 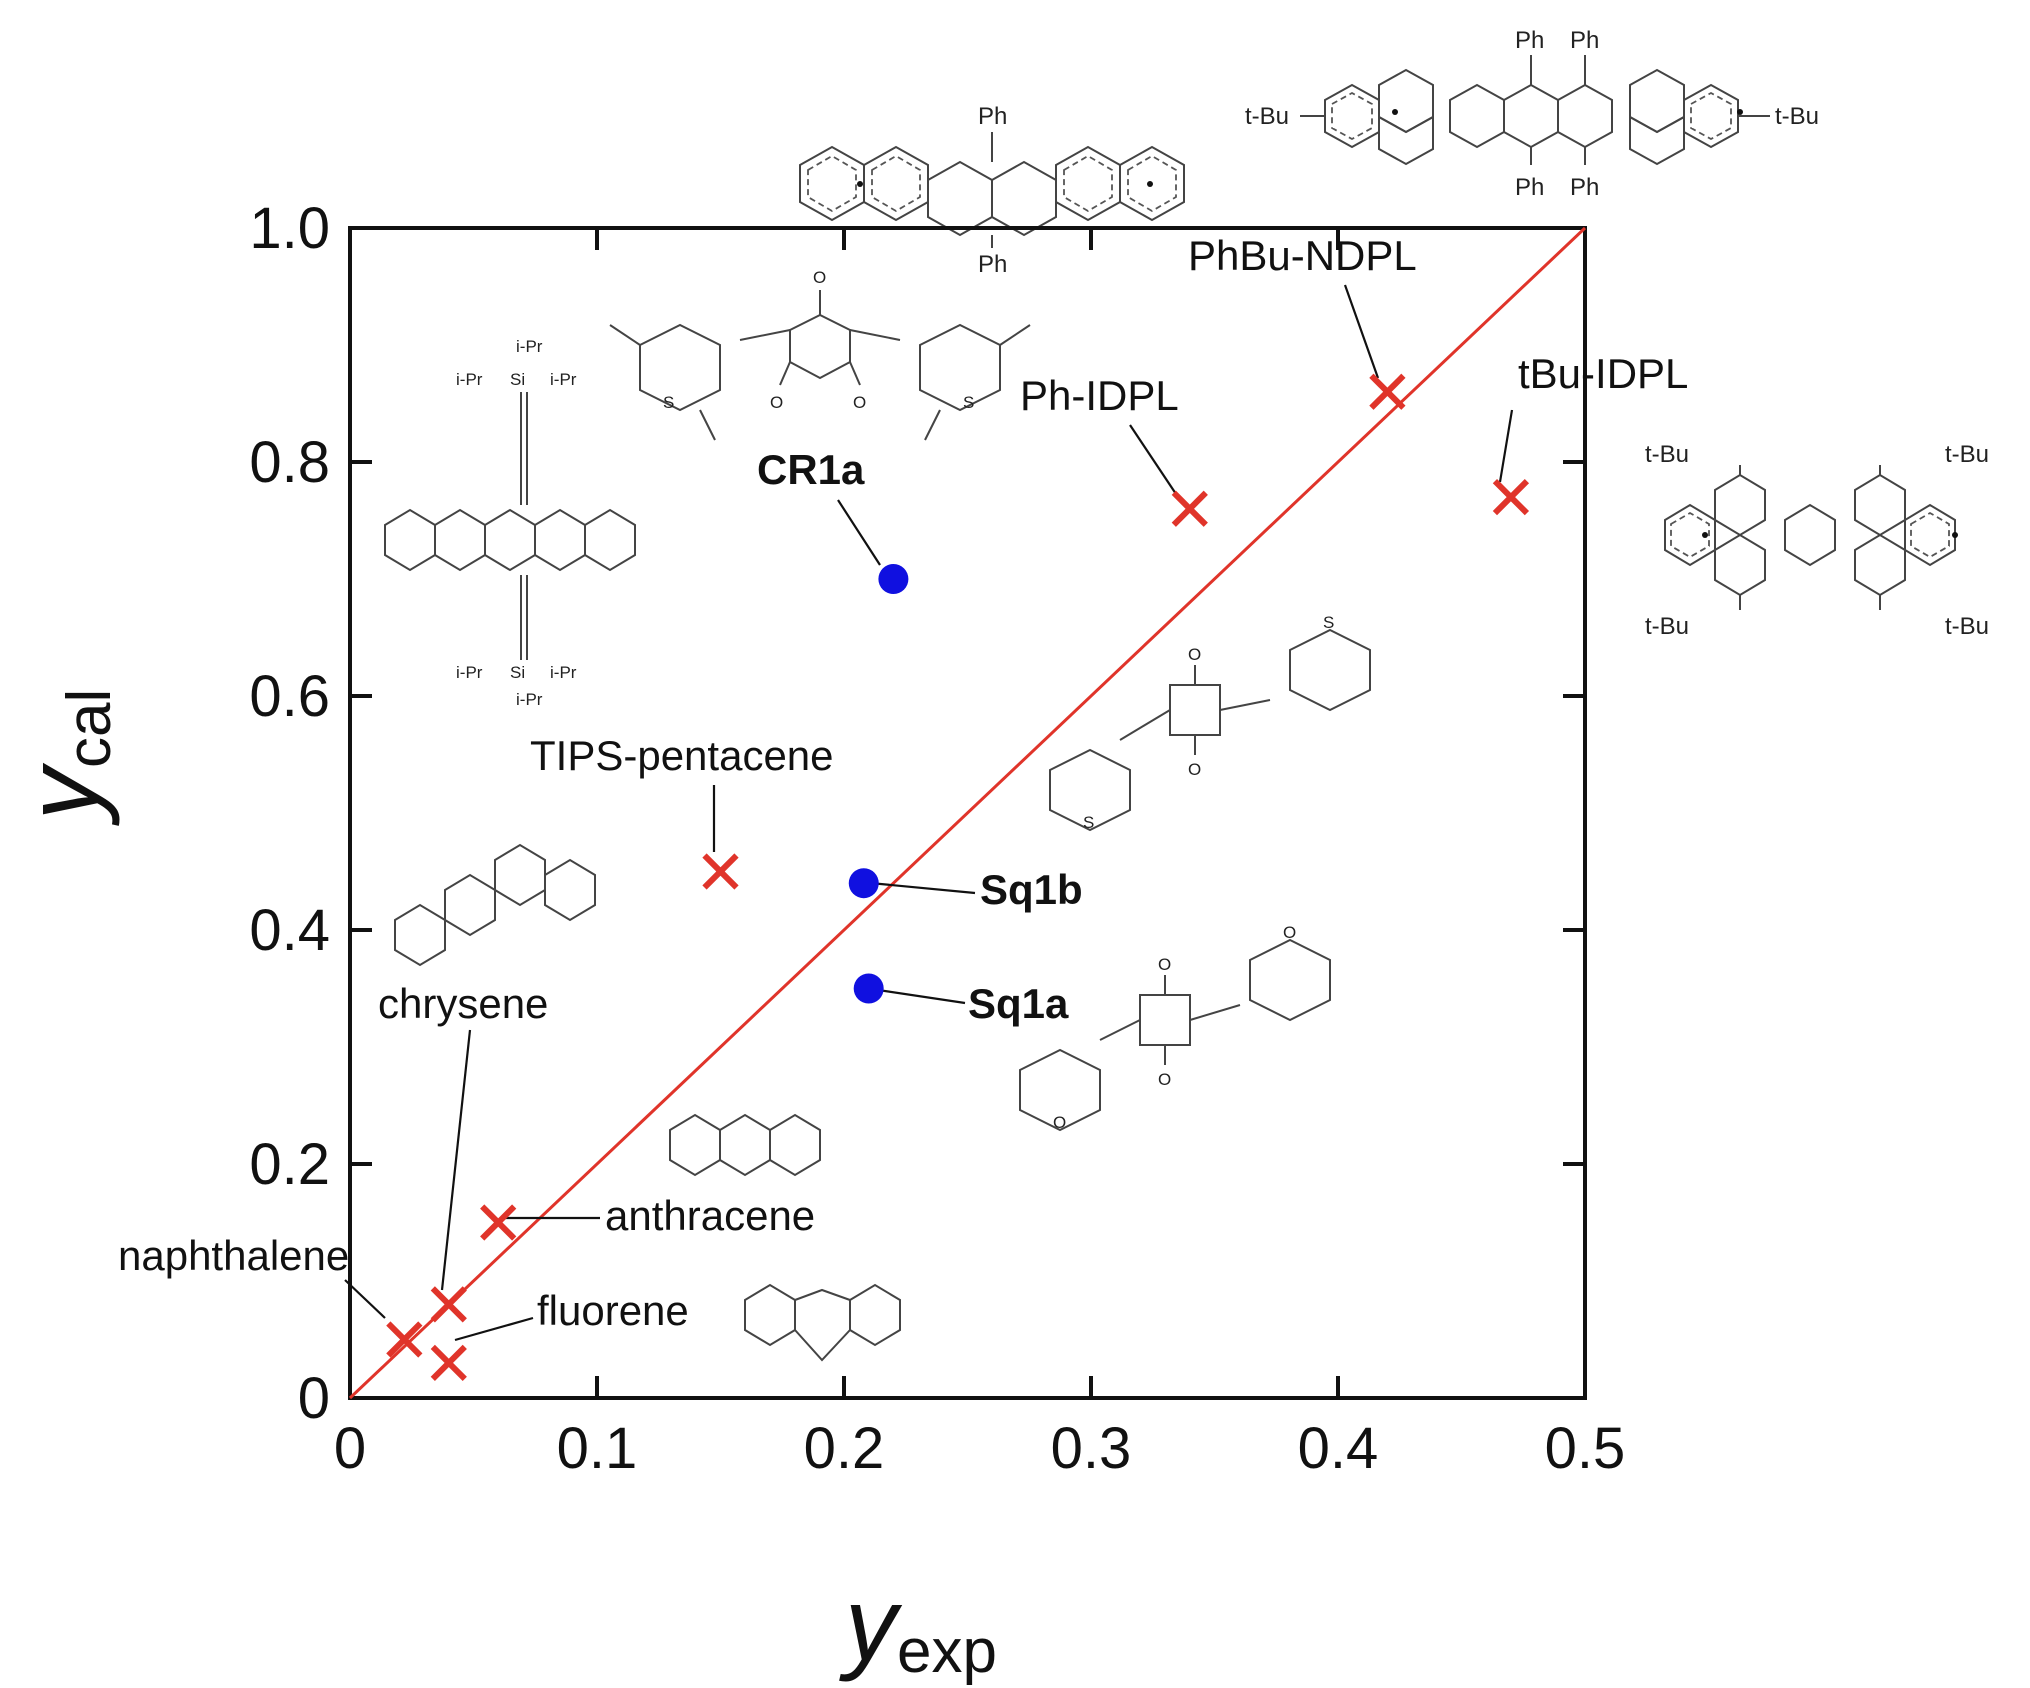 What do you see at coordinates (494, 1329) in the screenshot?
I see `leader-fluorene` at bounding box center [494, 1329].